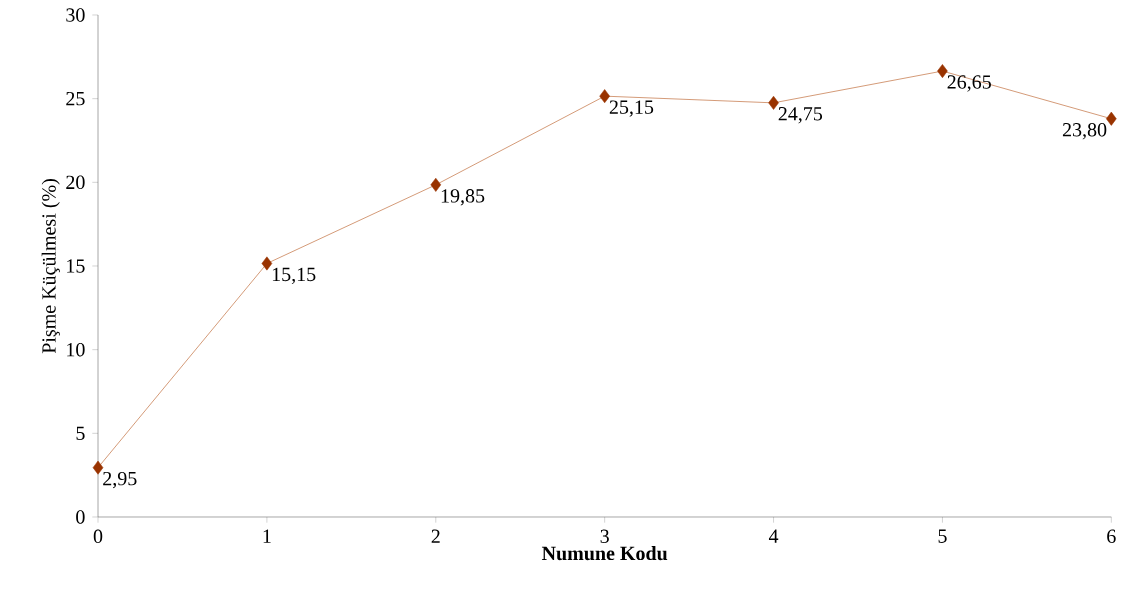 The width and height of the screenshot is (1136, 596). Describe the element at coordinates (773, 536) in the screenshot. I see `x-tick-label: 4` at that location.